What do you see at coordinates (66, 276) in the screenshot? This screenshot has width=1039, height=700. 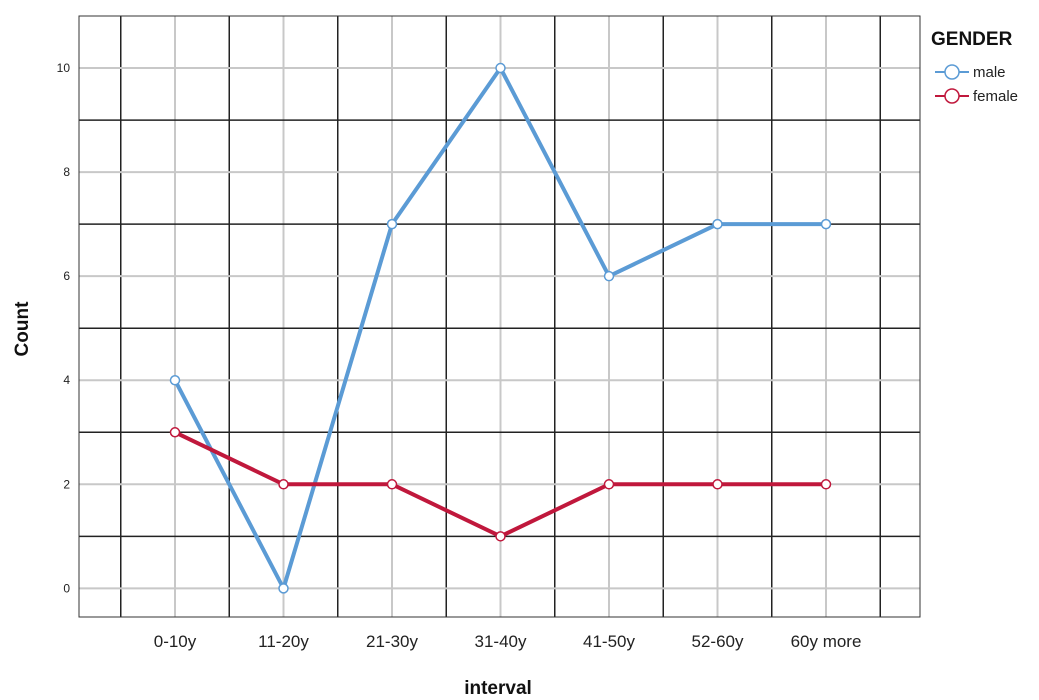 I see `y-tick-label: 6` at bounding box center [66, 276].